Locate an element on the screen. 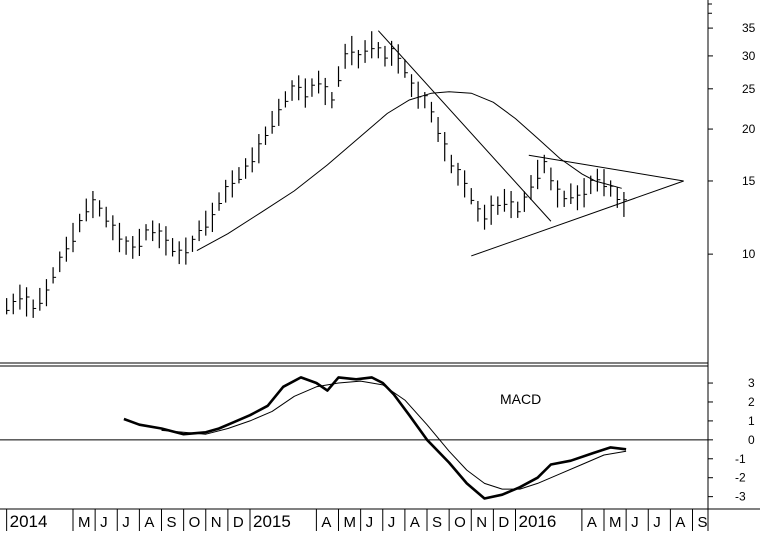 This screenshot has height=536, width=760. macd-y-tick-label: -3 is located at coordinates (740, 497).